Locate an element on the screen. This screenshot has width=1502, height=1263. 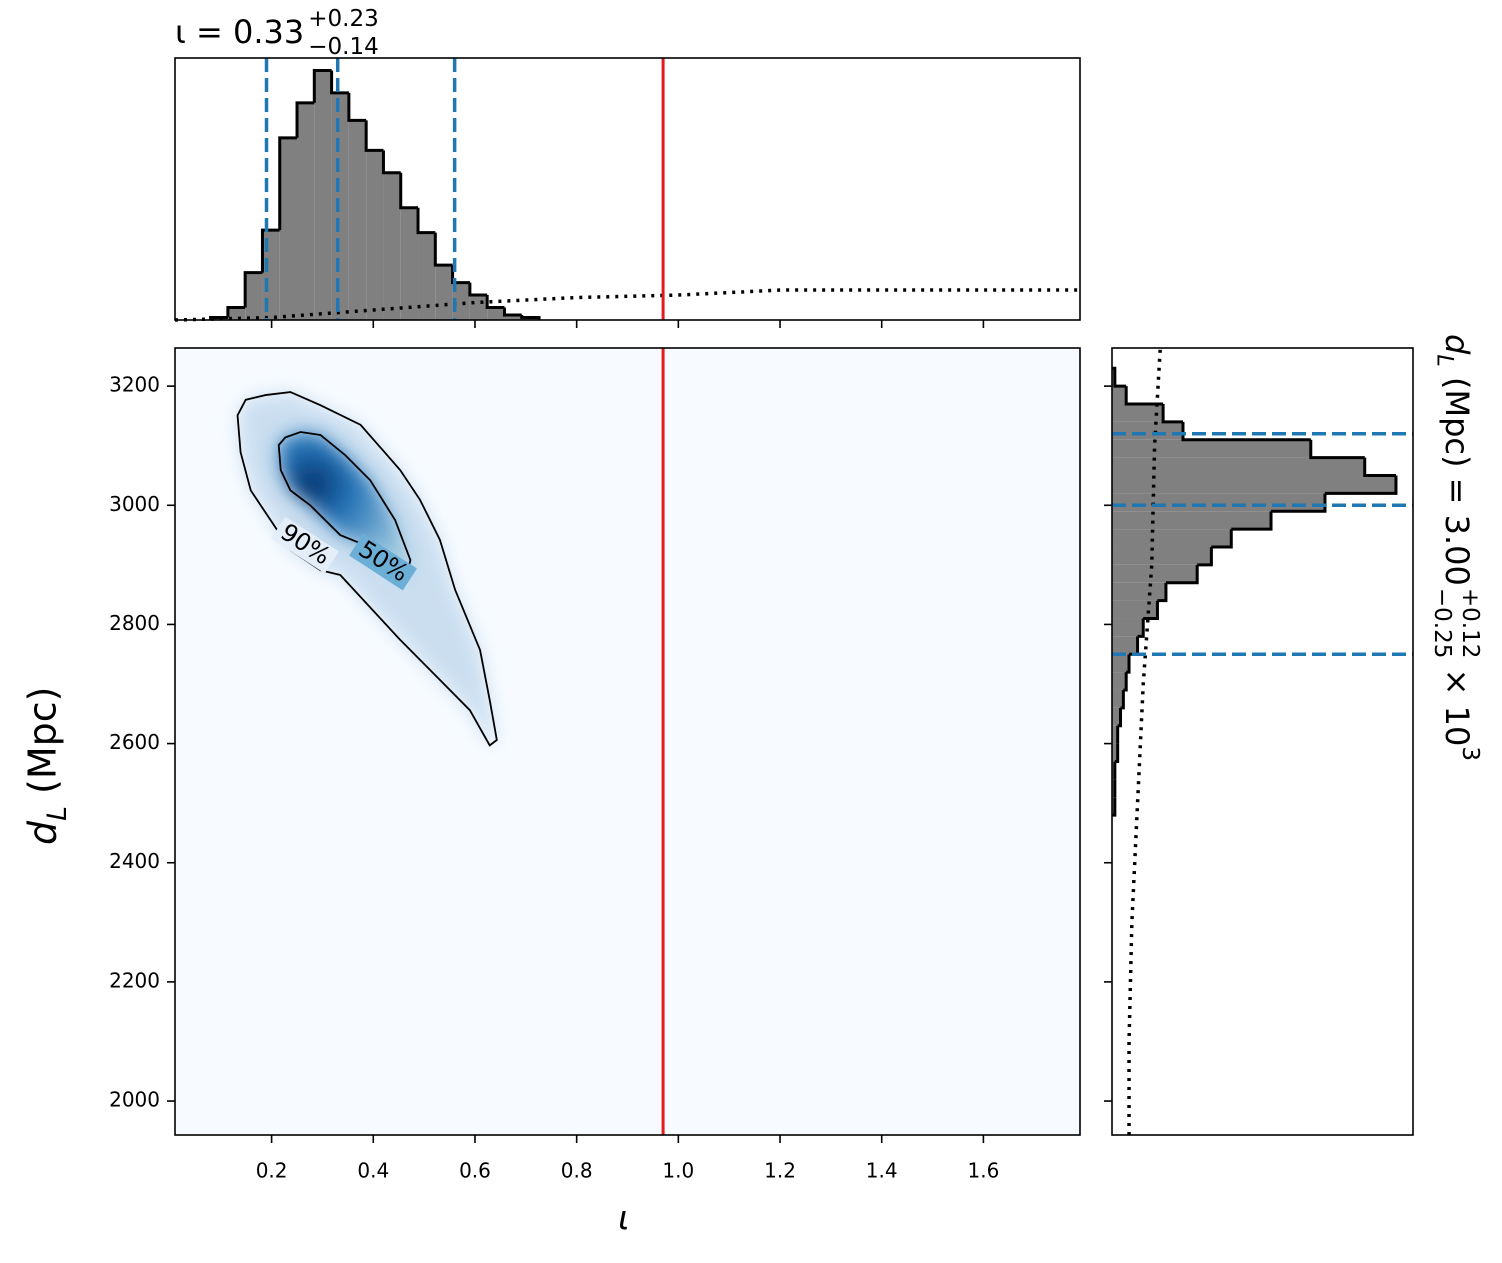
subscript: −0.14 is located at coordinates (343, 47).